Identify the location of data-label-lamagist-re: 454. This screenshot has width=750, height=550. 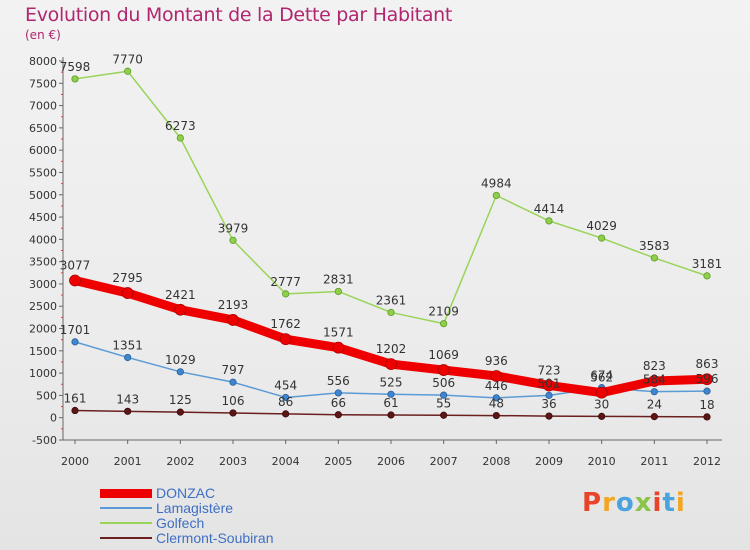
(285, 385).